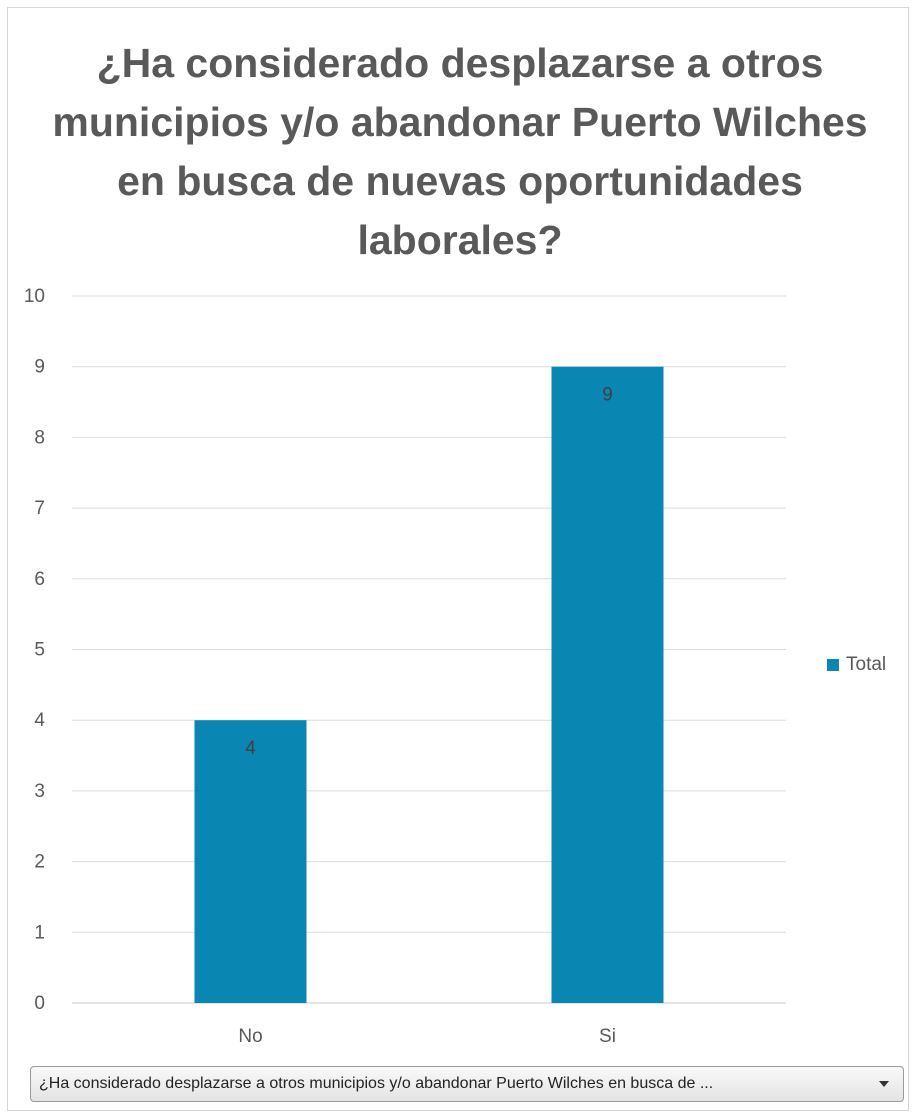 This screenshot has width=916, height=1113. I want to click on y-tick-label: 1, so click(39, 932).